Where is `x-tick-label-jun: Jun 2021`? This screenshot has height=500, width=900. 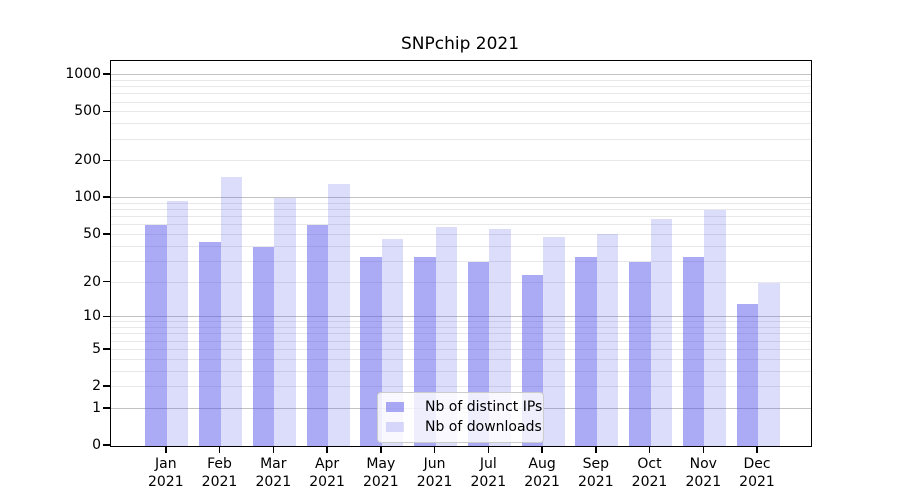 x-tick-label-jun: Jun 2021 is located at coordinates (434, 472).